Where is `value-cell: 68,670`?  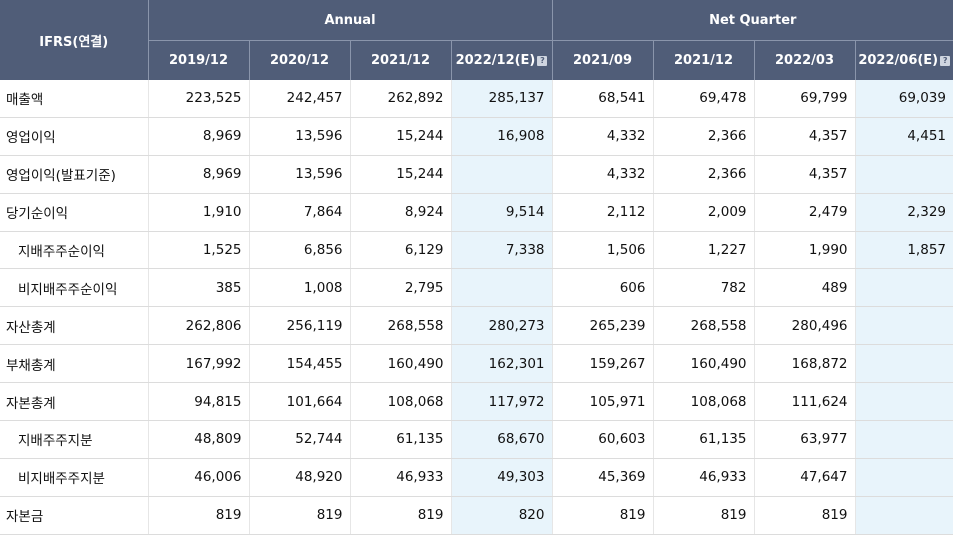
value-cell: 68,670 is located at coordinates (501, 439).